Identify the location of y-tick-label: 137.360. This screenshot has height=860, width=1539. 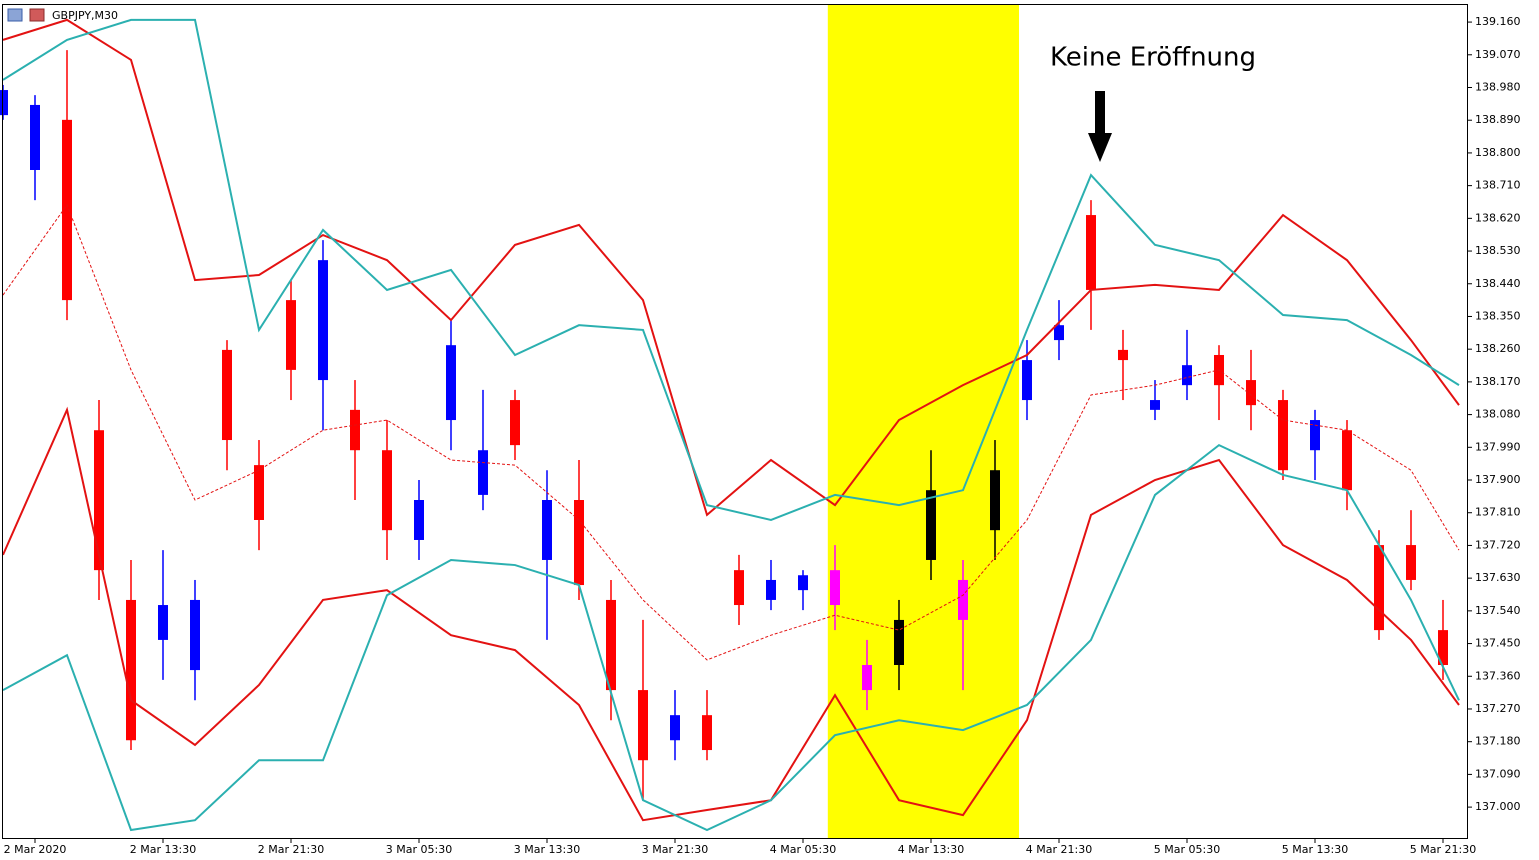
(1498, 675).